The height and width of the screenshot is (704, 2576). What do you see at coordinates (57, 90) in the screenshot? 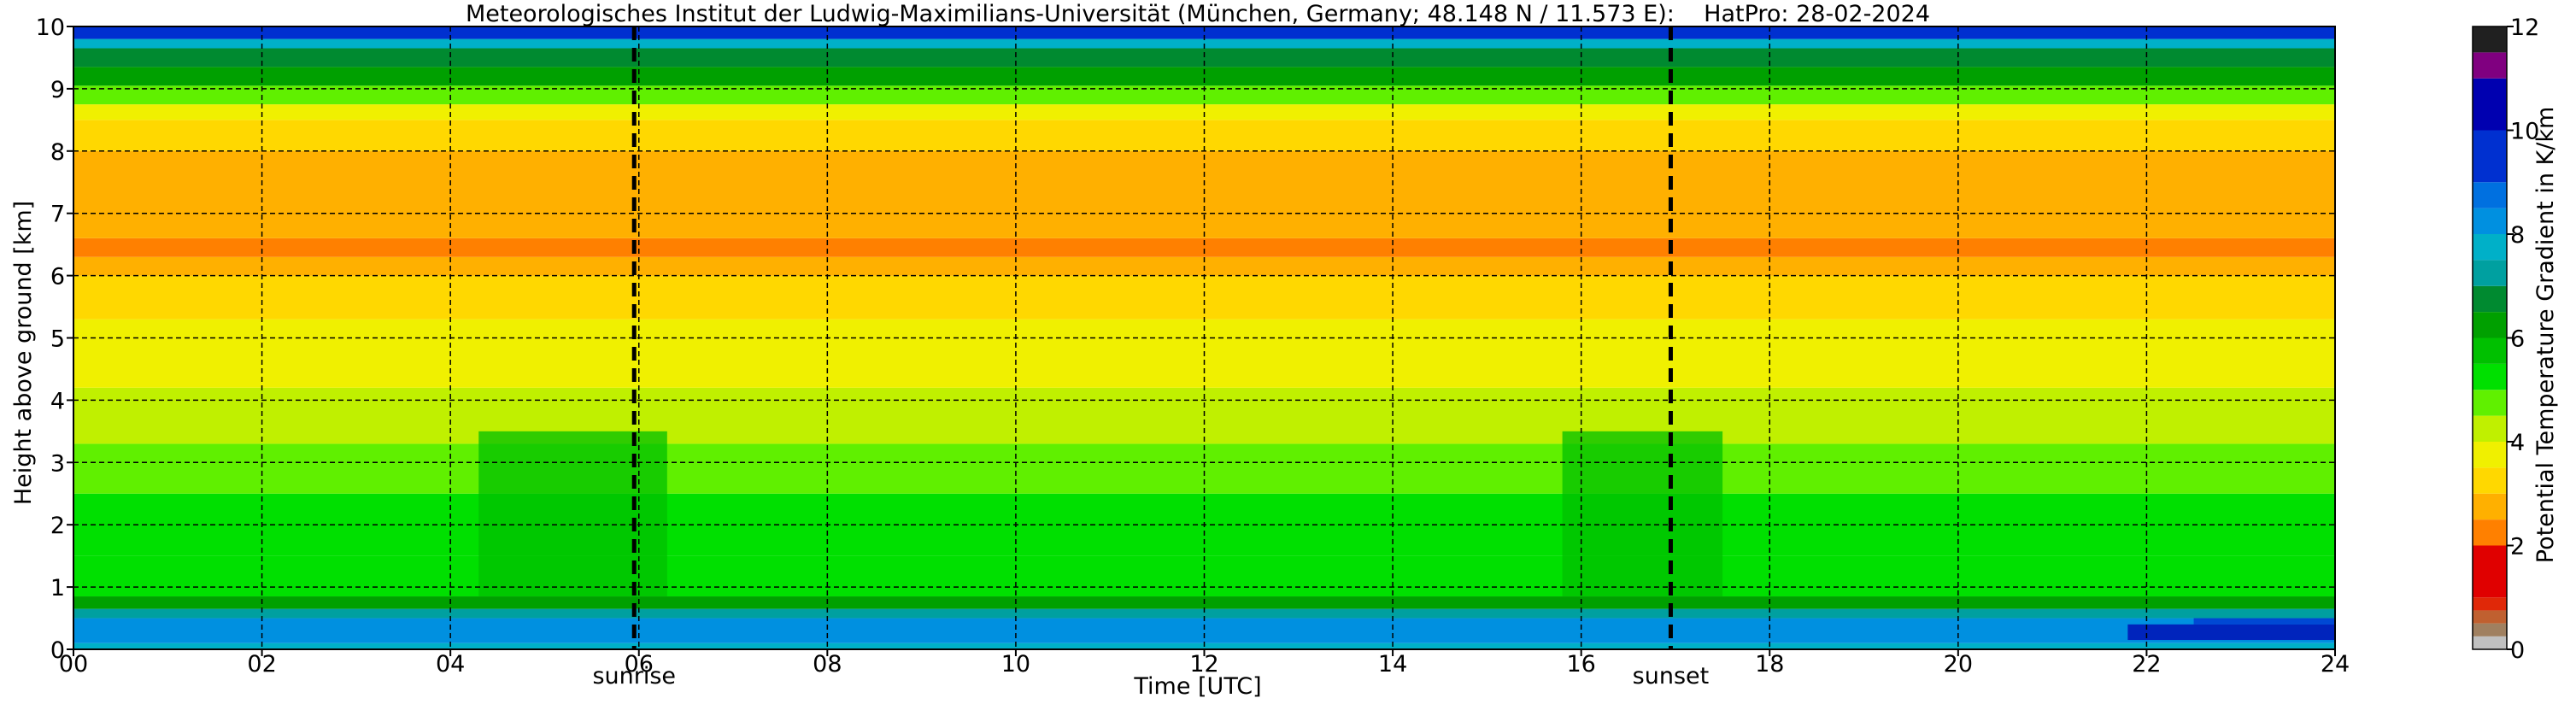
I see `y-tick-label: 9` at bounding box center [57, 90].